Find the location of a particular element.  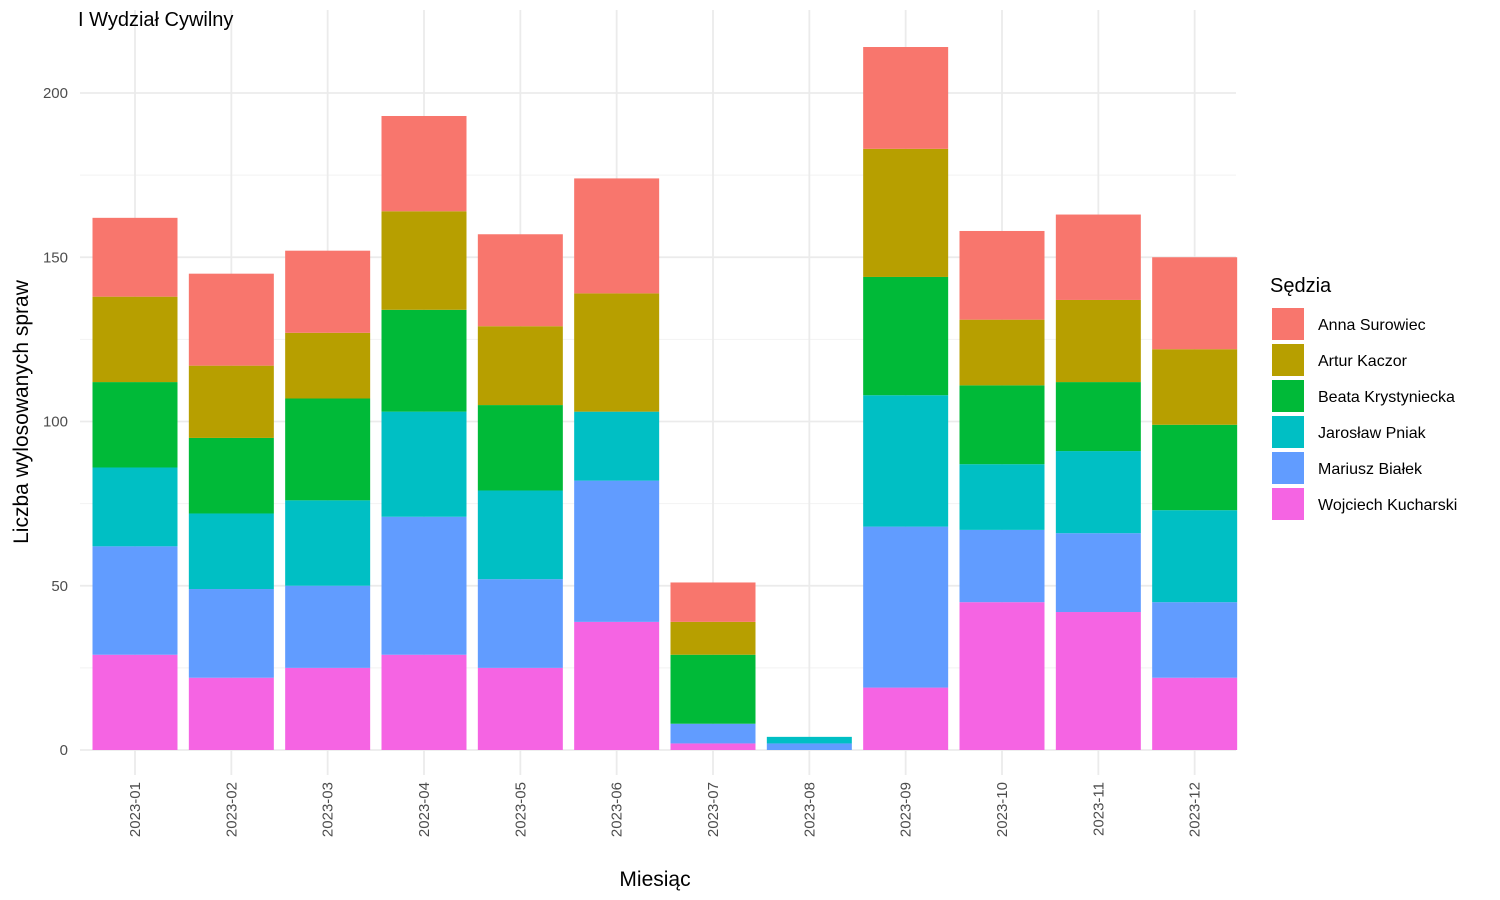

x-tick-label: 2023-05 is located at coordinates (520, 809).